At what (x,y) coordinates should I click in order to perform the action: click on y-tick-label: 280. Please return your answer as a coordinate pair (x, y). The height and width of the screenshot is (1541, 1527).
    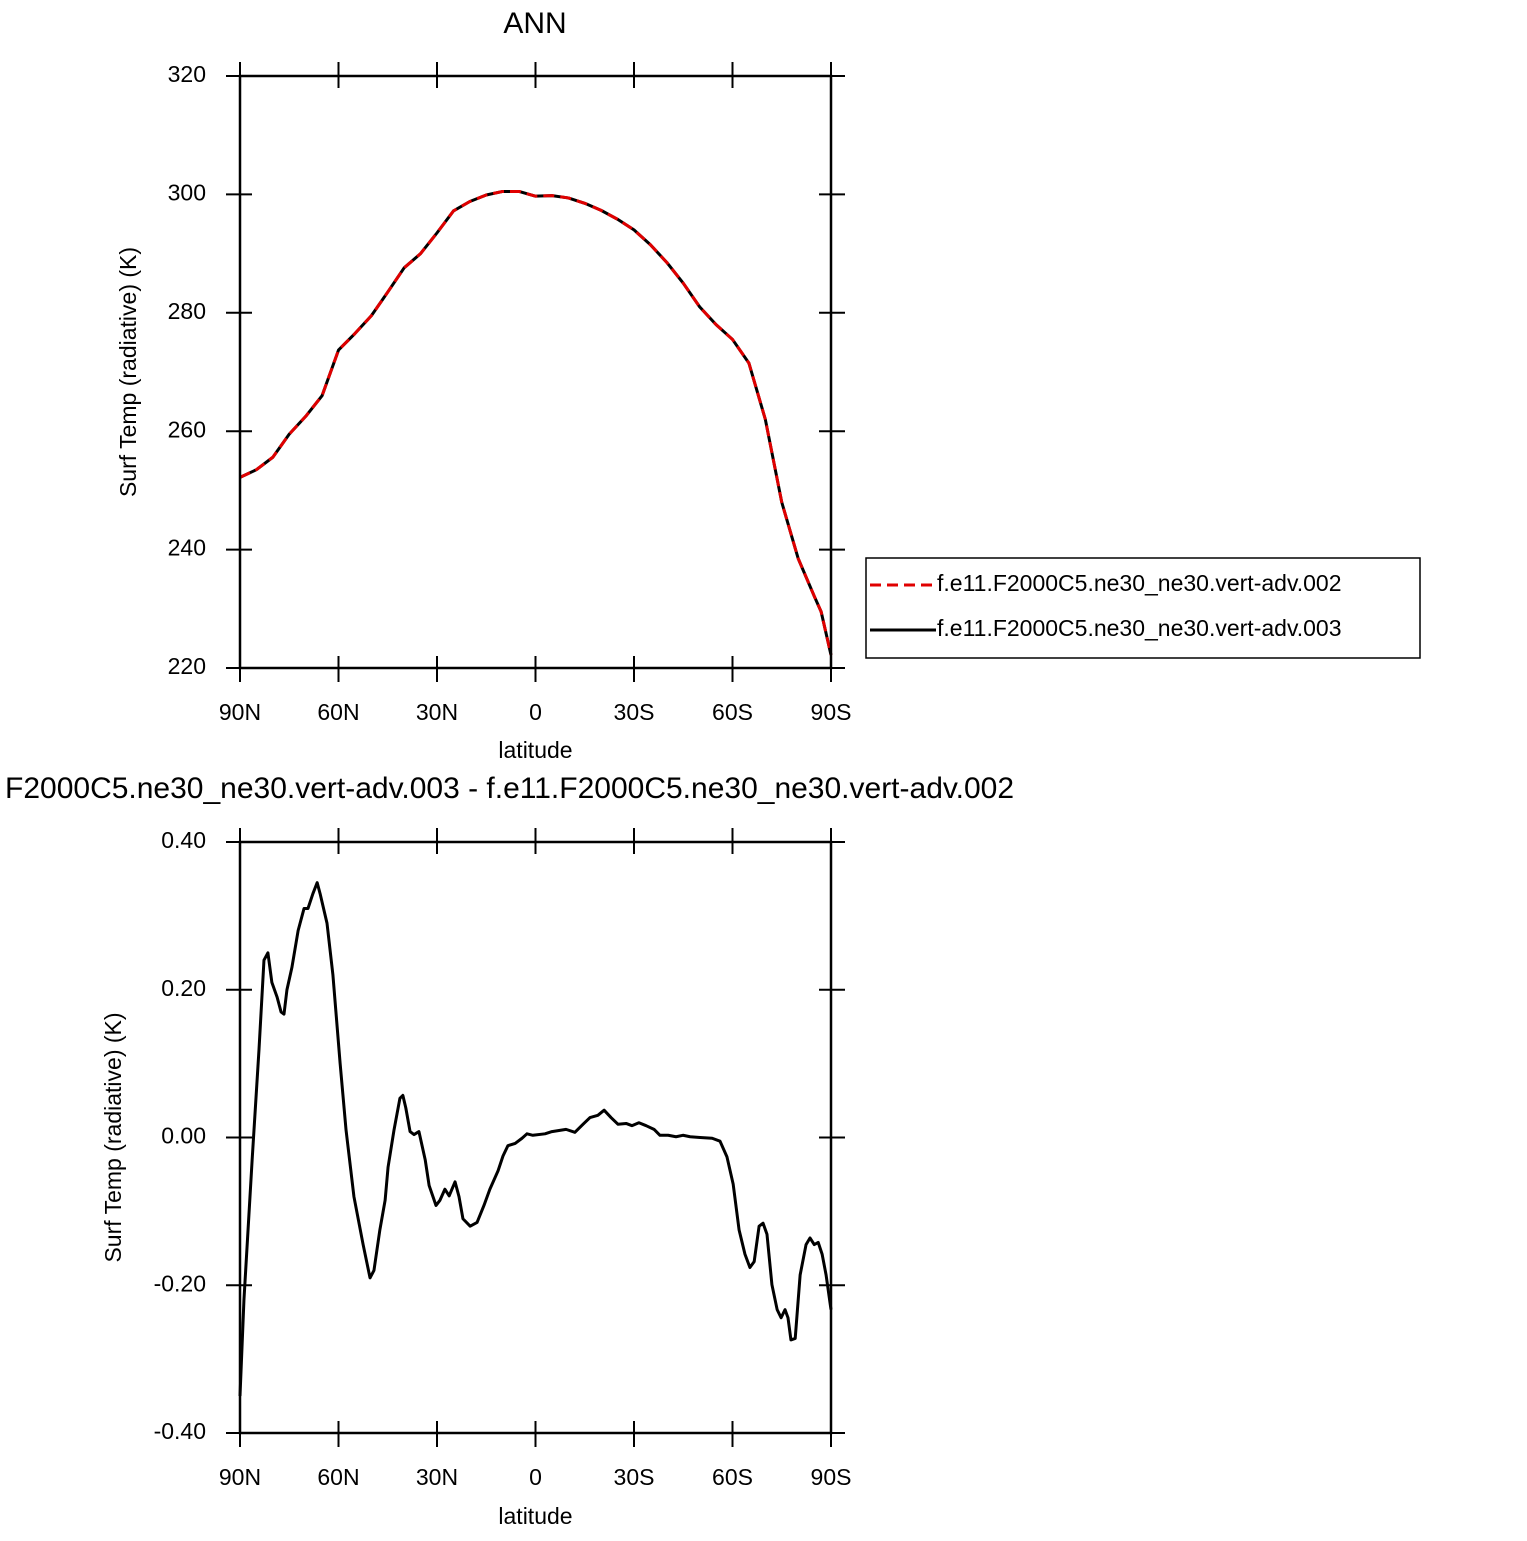
    Looking at the image, I should click on (187, 311).